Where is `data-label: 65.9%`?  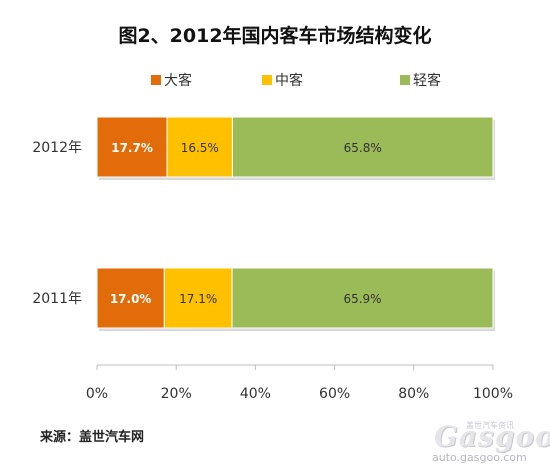 data-label: 65.9% is located at coordinates (362, 299).